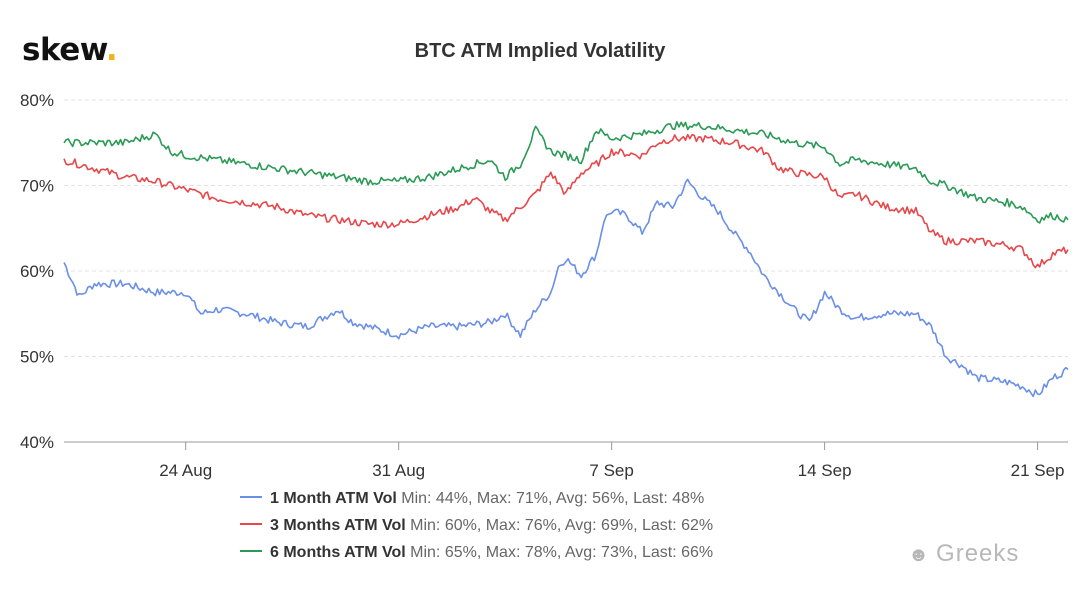  I want to click on x-tick-label: 31 Aug, so click(398, 470).